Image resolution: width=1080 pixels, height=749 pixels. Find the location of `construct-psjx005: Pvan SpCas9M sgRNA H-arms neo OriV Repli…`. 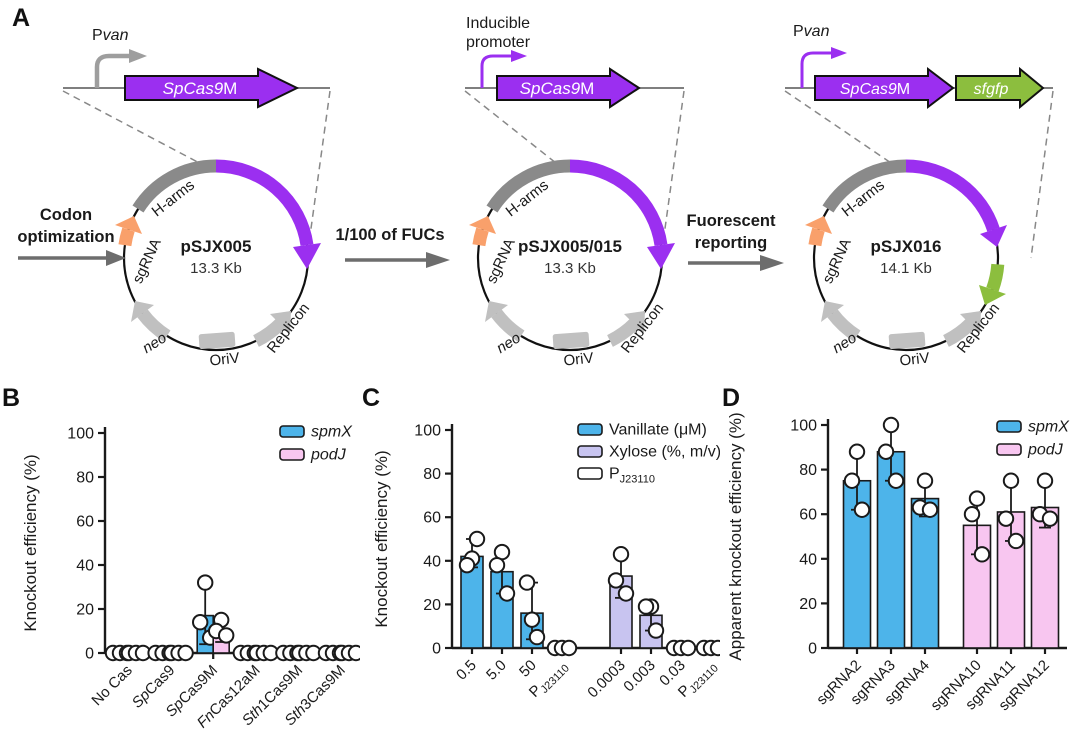

construct-psjx005: Pvan SpCas9M sgRNA H-arms neo OriV Repli… is located at coordinates (196, 198).